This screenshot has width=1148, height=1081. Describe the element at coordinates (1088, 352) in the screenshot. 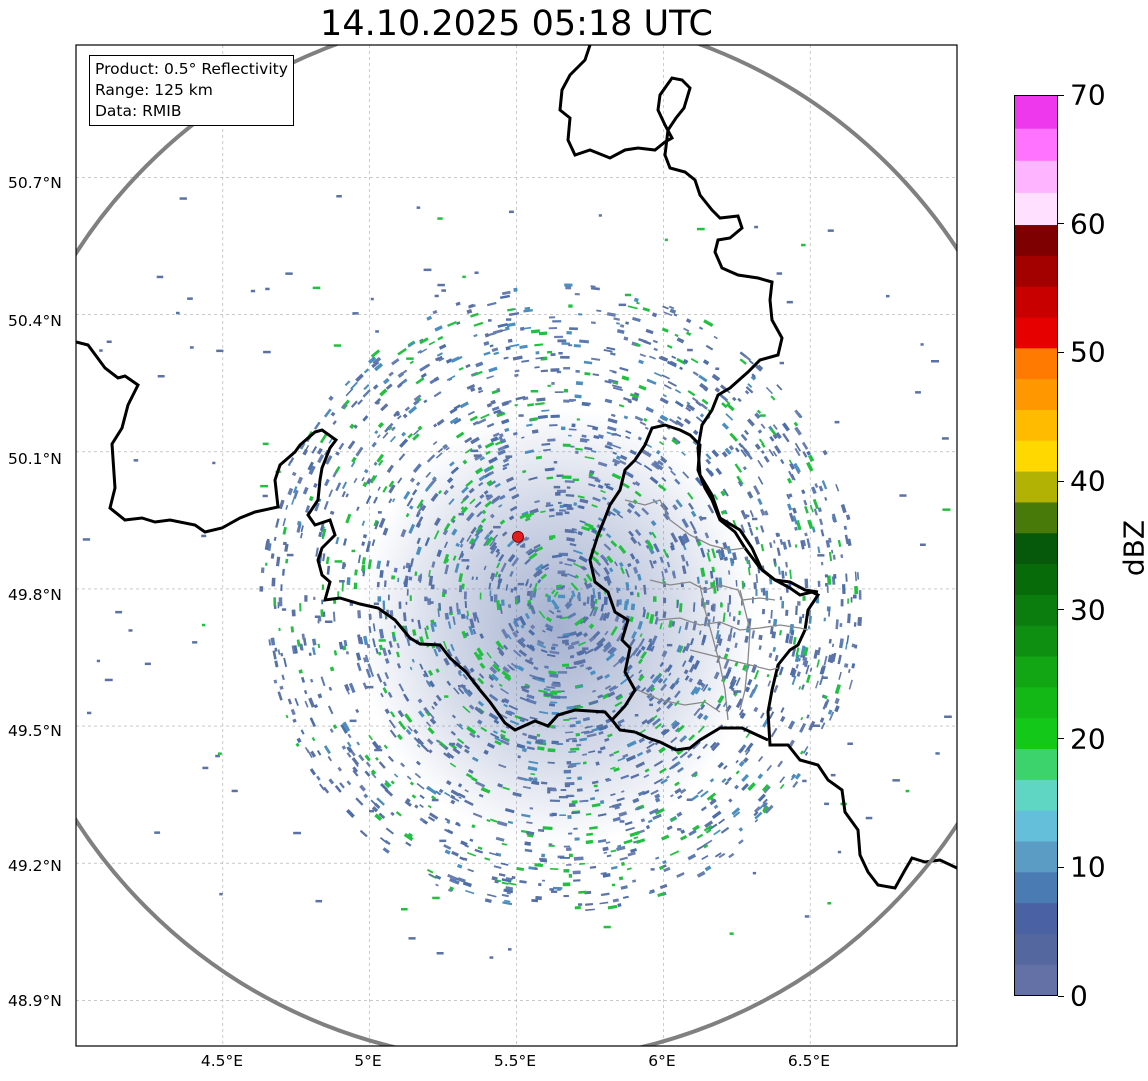

I see `colorbar-tick-label: 50` at that location.